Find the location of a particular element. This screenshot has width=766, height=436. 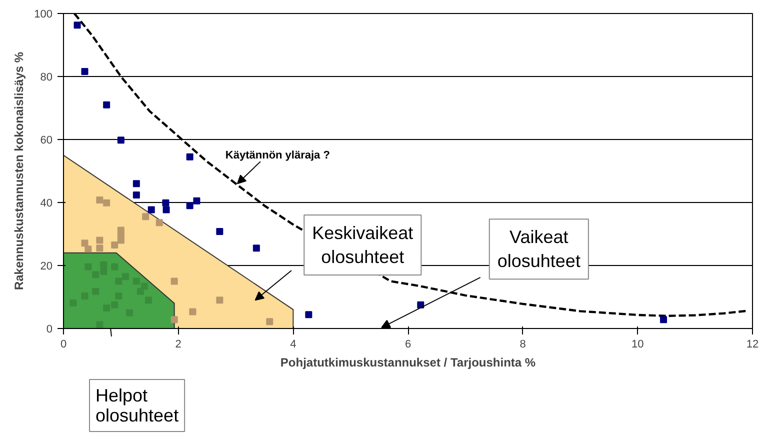

y-tick-label: 20 is located at coordinates (46, 266).